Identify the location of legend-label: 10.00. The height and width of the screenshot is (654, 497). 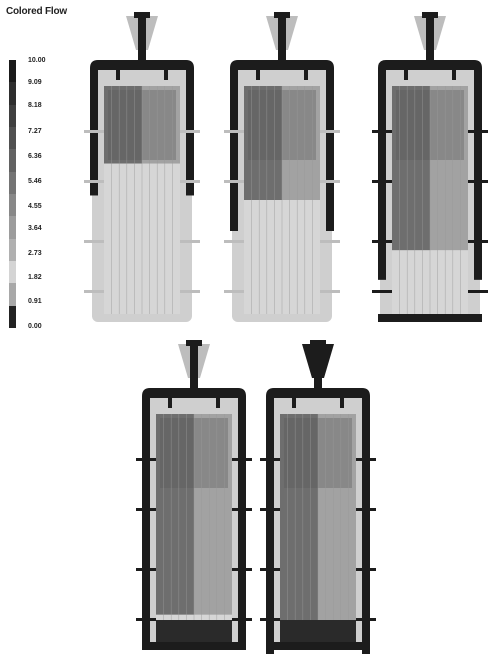
(37, 60).